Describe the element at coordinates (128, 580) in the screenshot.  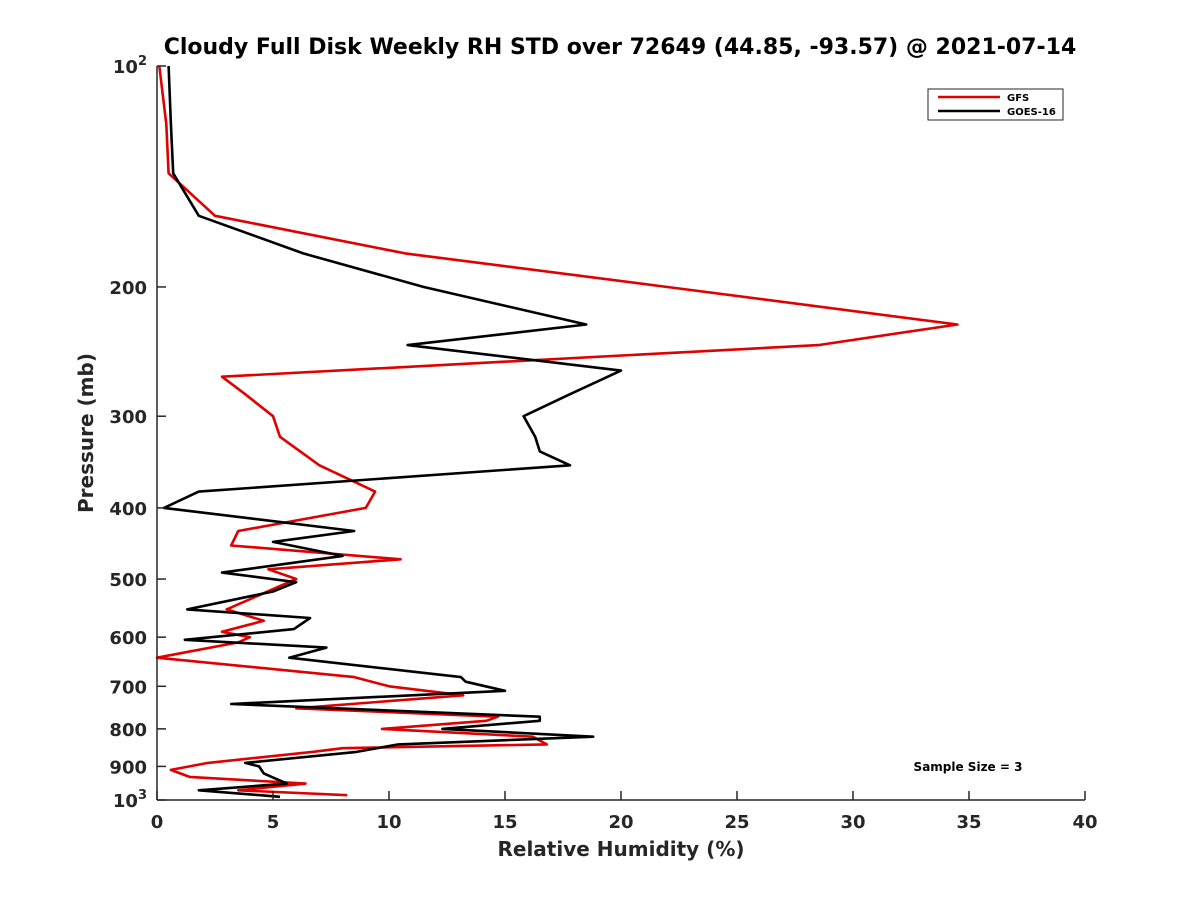
I see `y-tick-label: 500` at that location.